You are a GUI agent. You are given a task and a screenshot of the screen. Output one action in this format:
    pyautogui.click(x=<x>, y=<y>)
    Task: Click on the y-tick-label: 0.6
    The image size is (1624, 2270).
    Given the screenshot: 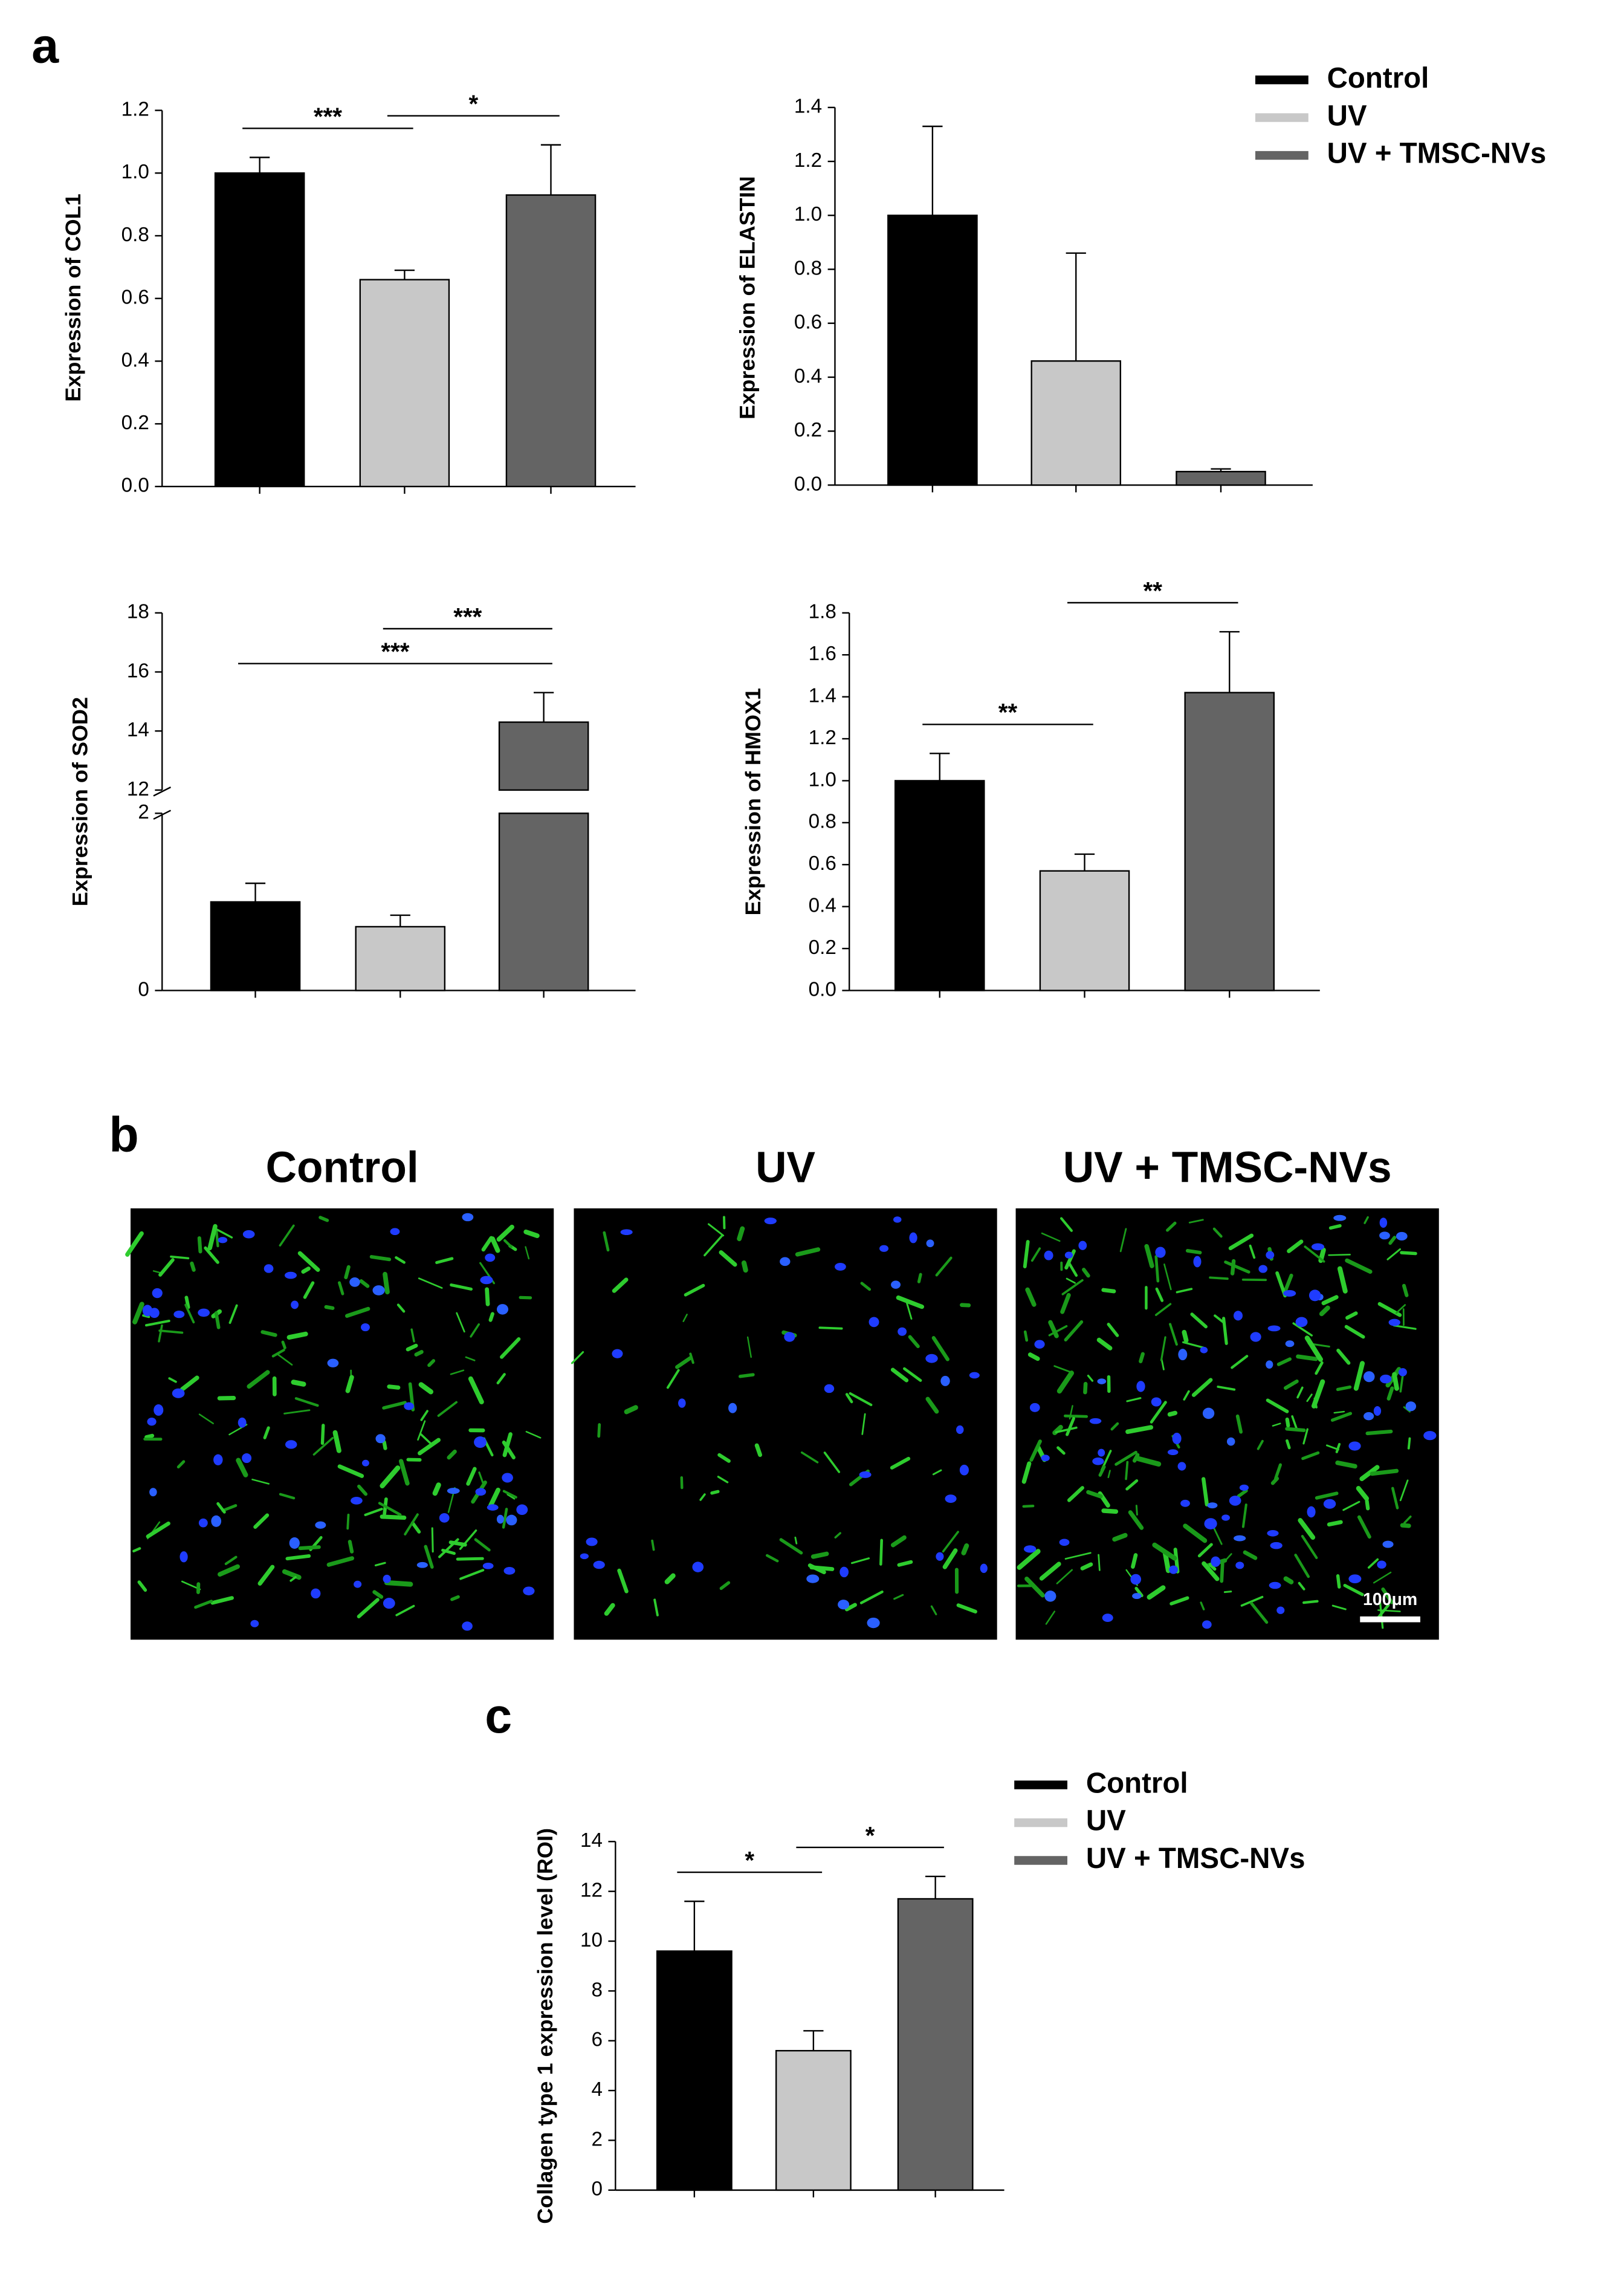 What is the action you would take?
    pyautogui.click(x=135, y=297)
    